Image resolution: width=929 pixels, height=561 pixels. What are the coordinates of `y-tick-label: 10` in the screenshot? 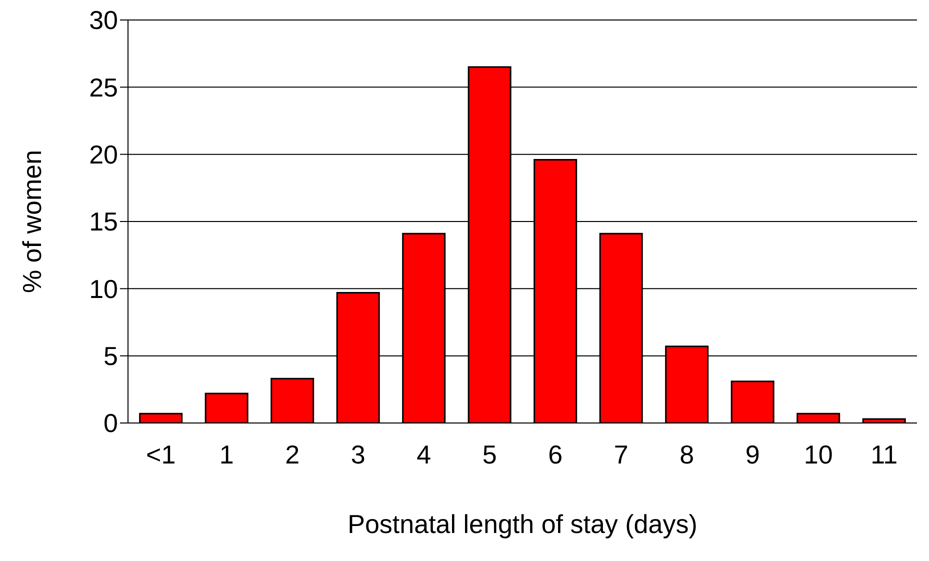 It's located at (103, 289).